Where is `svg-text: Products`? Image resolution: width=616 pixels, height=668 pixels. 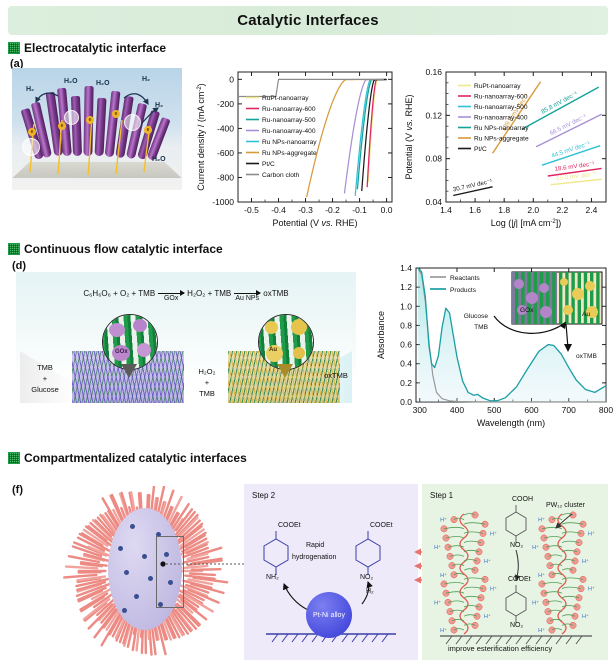
svg-text: Products is located at coordinates (463, 290).